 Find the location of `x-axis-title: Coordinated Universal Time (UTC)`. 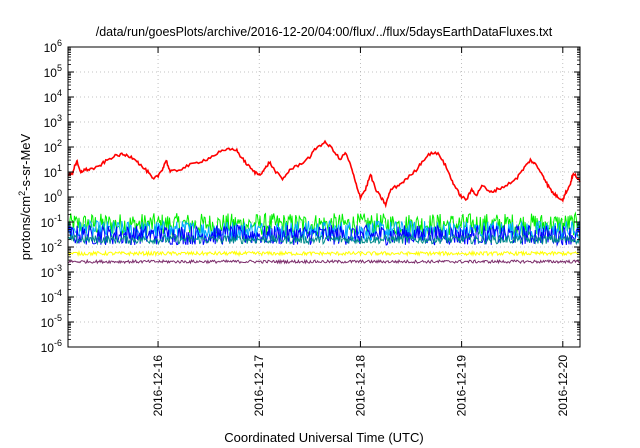

x-axis-title: Coordinated Universal Time (UTC) is located at coordinates (323, 437).